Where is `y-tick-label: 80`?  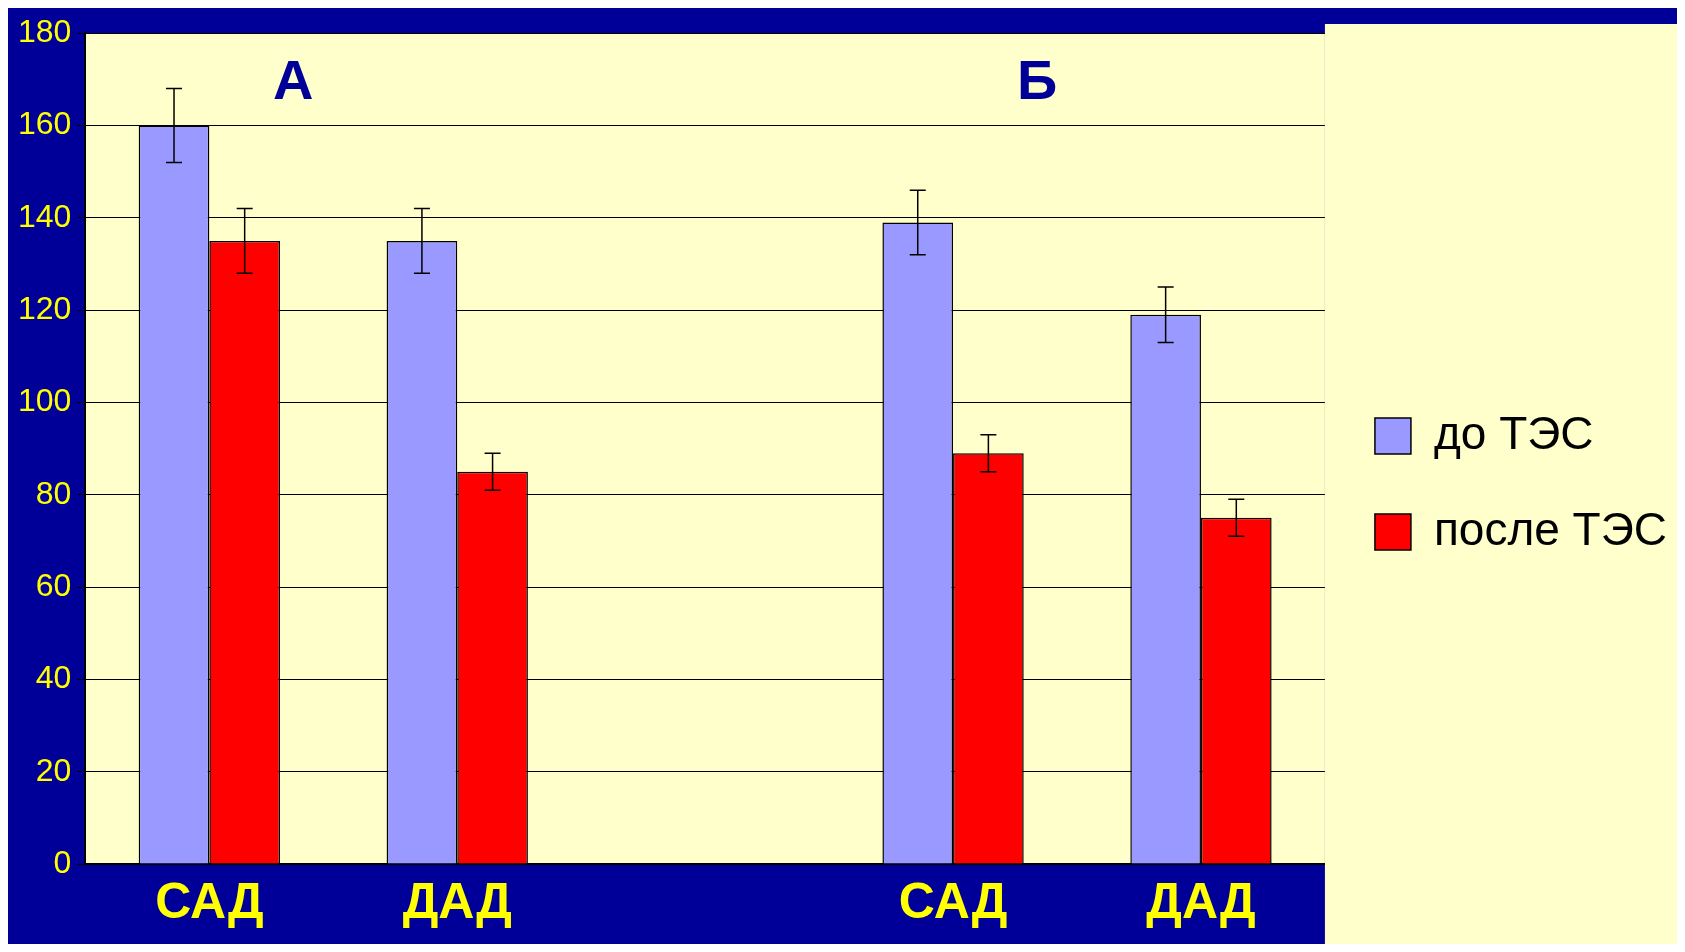
y-tick-label: 80 is located at coordinates (53, 492).